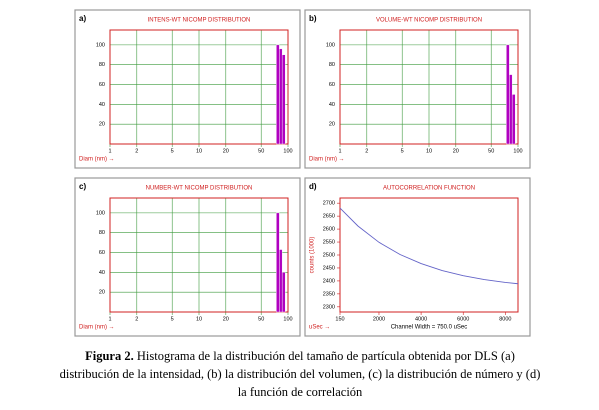 The width and height of the screenshot is (599, 410). Describe the element at coordinates (82, 18) in the screenshot. I see `panel-label: a)` at that location.